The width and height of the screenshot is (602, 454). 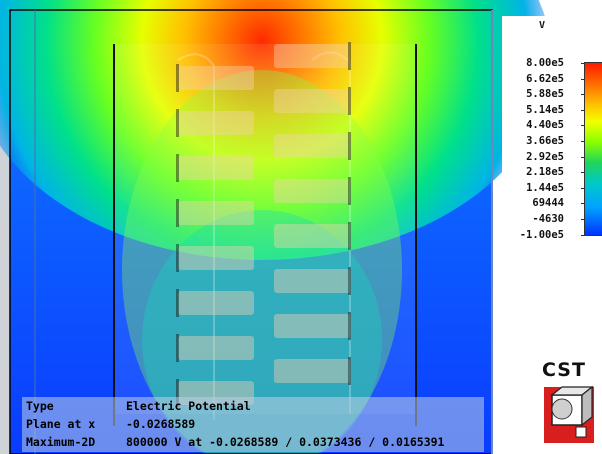 What do you see at coordinates (545, 94) in the screenshot?
I see `legend-label: 5.88e5` at bounding box center [545, 94].